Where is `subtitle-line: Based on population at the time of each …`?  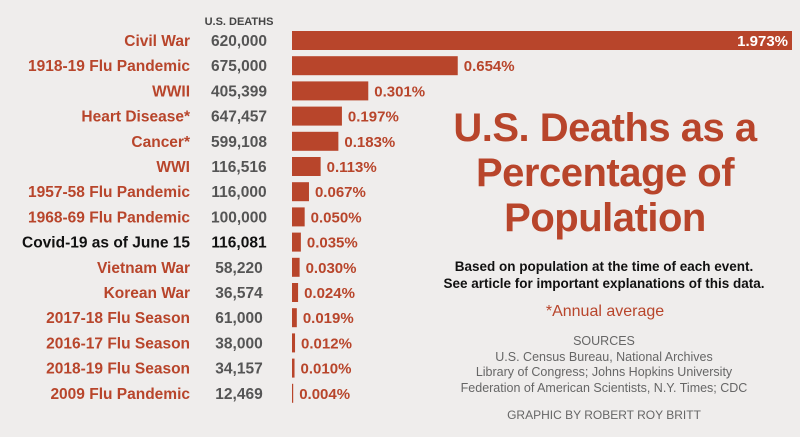
subtitle-line: Based on population at the time of each … is located at coordinates (604, 266).